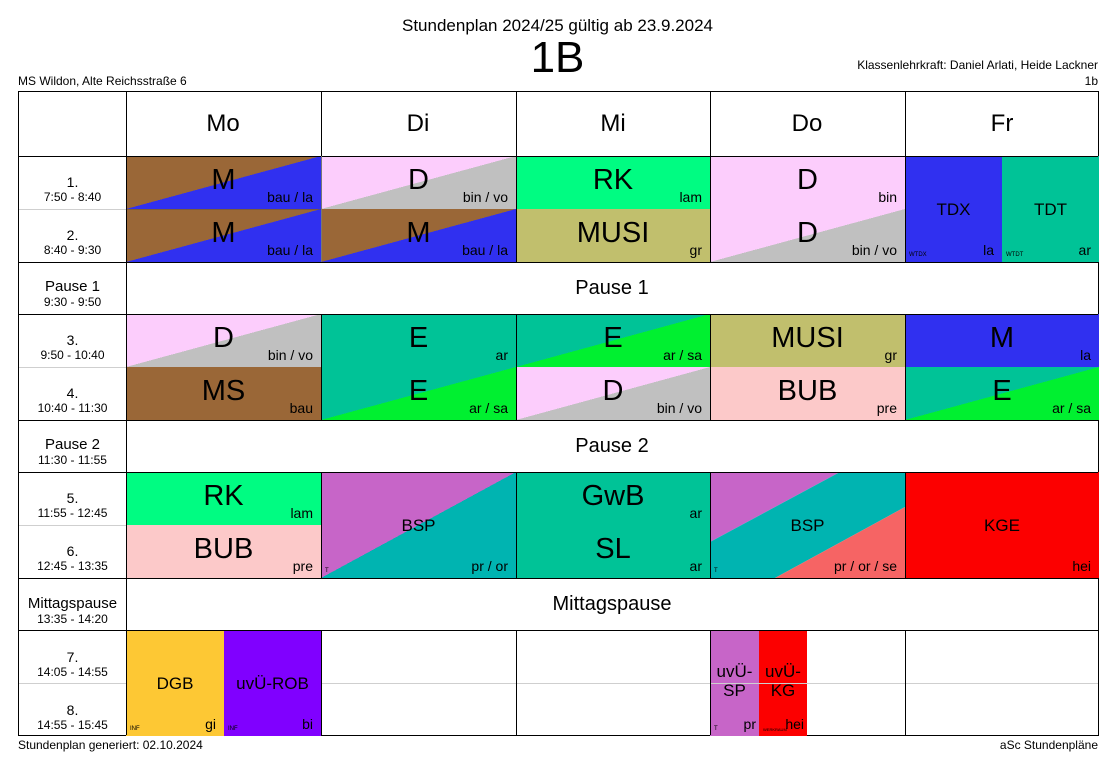 The width and height of the screenshot is (1115, 777). What do you see at coordinates (1050, 209) in the screenshot?
I see `lesson-fr-1-2-tdt: TDT ar WTDT` at bounding box center [1050, 209].